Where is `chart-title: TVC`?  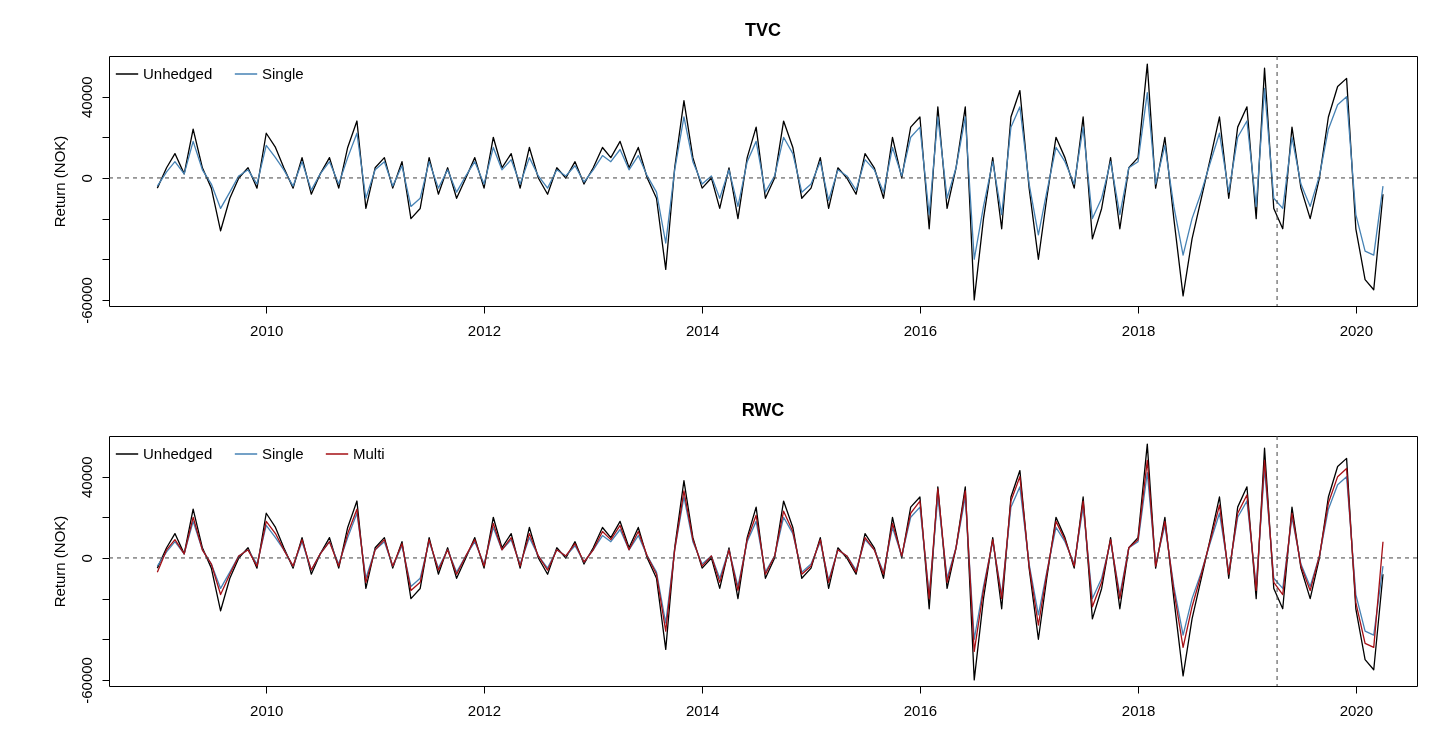
chart-title: TVC is located at coordinates (763, 29).